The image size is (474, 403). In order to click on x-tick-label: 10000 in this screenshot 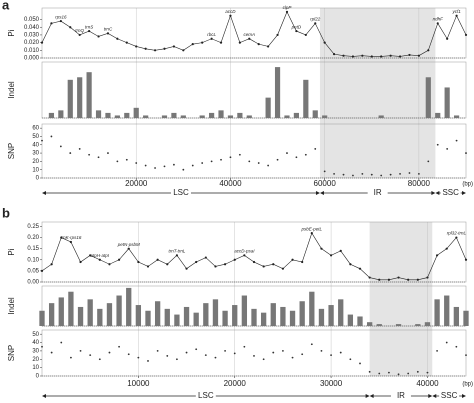, I will do `click(138, 383)`.